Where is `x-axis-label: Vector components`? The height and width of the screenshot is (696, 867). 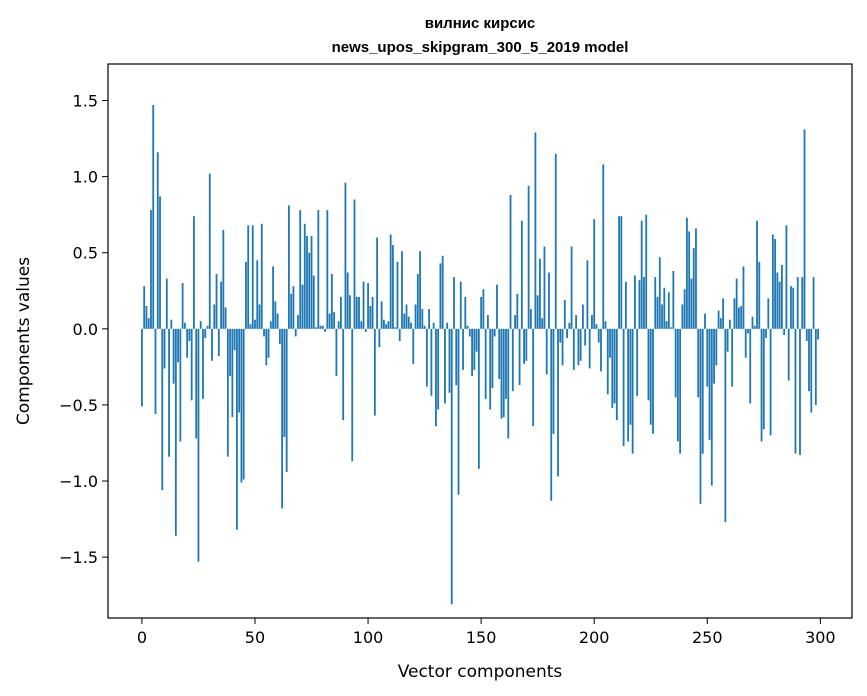
x-axis-label: Vector components is located at coordinates (480, 672).